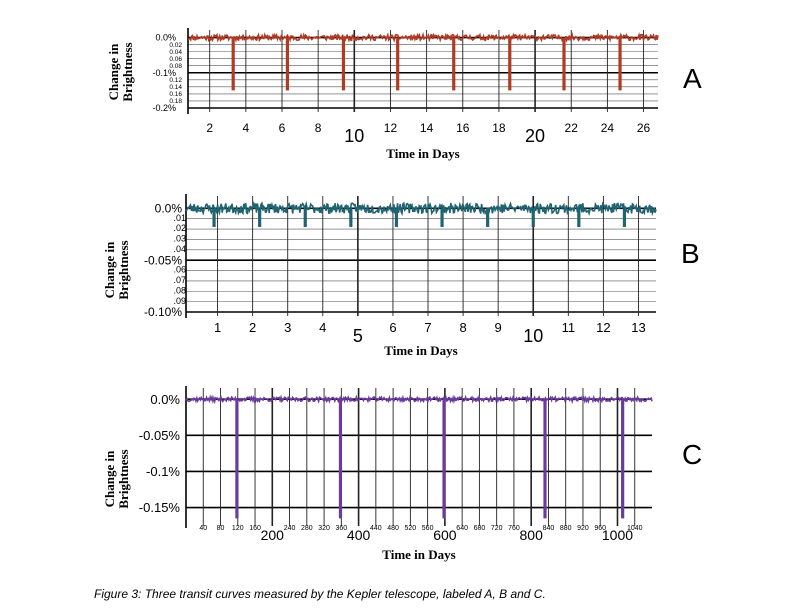  What do you see at coordinates (179, 218) in the screenshot?
I see `y-minor-tick-label: .01` at bounding box center [179, 218].